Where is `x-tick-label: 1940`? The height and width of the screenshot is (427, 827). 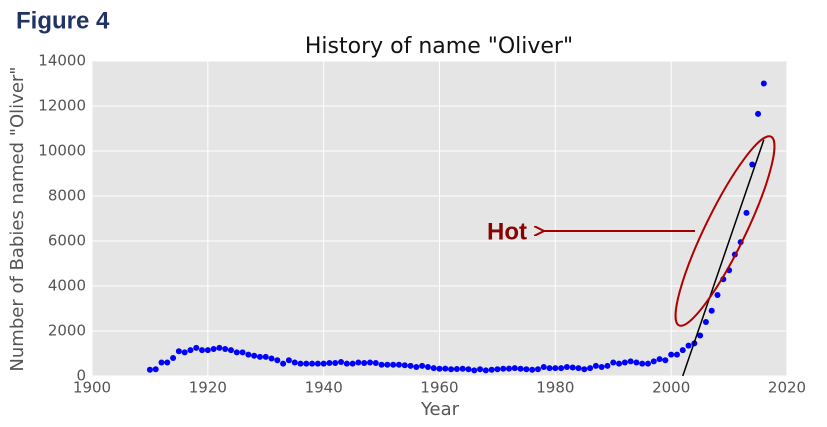
x-tick-label: 1940 is located at coordinates (324, 388).